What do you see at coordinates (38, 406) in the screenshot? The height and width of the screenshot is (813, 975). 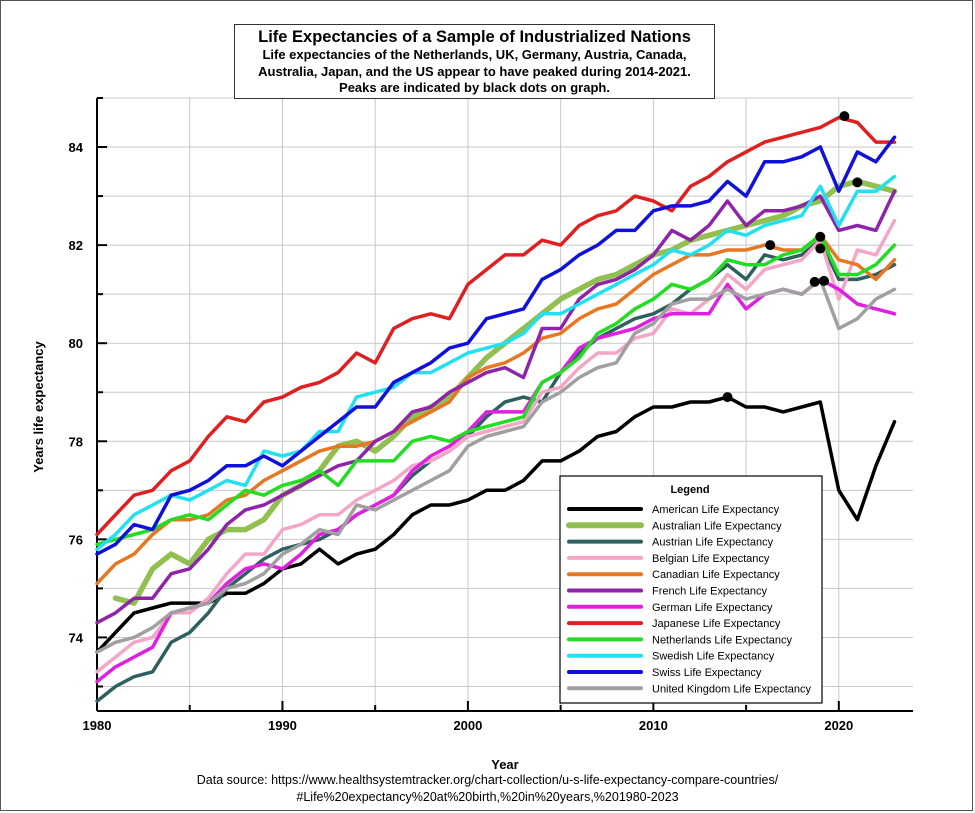 I see `y-axis-title: Years life expectancy` at bounding box center [38, 406].